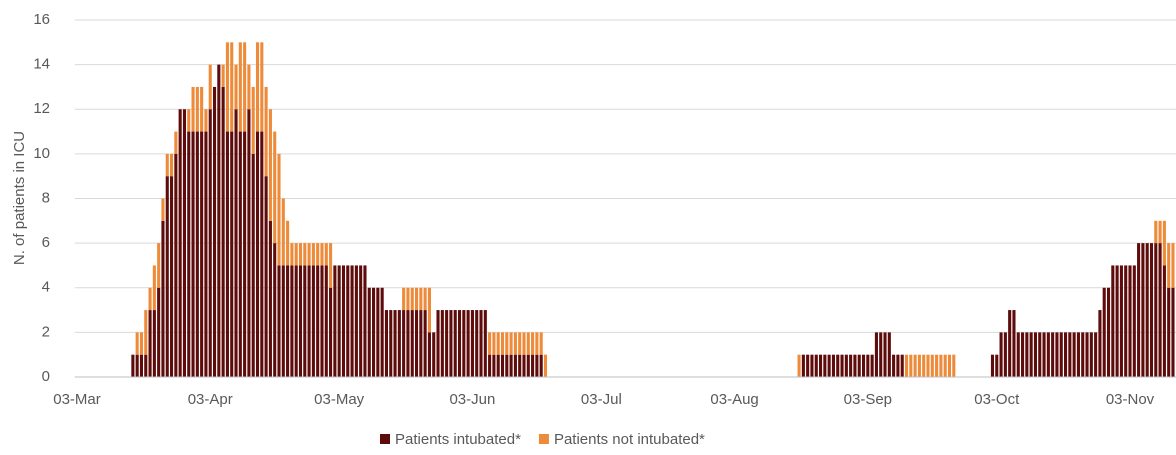  What do you see at coordinates (734, 399) in the screenshot?
I see `x-tick-label: 03-Aug` at bounding box center [734, 399].